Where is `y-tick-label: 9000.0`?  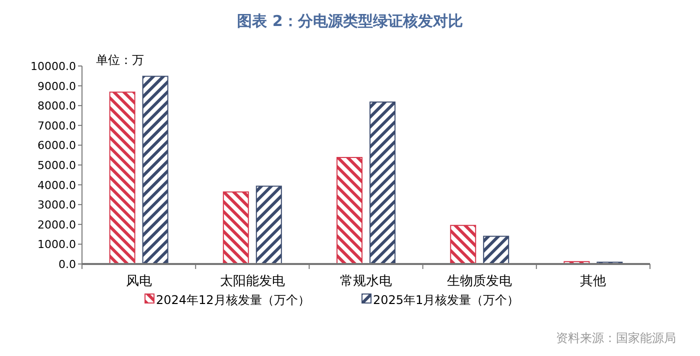
y-tick-label: 9000.0 is located at coordinates (57, 86).